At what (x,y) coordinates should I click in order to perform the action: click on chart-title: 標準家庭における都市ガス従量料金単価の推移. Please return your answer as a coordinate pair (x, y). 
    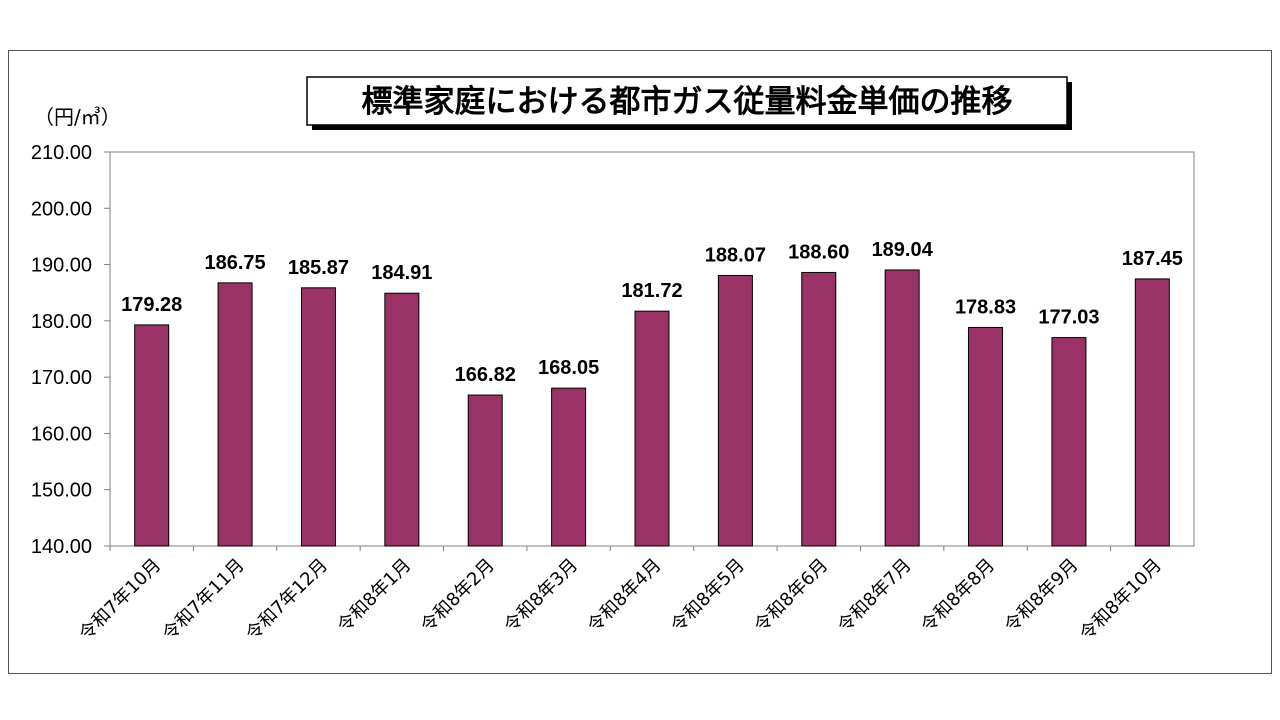
    Looking at the image, I should click on (687, 102).